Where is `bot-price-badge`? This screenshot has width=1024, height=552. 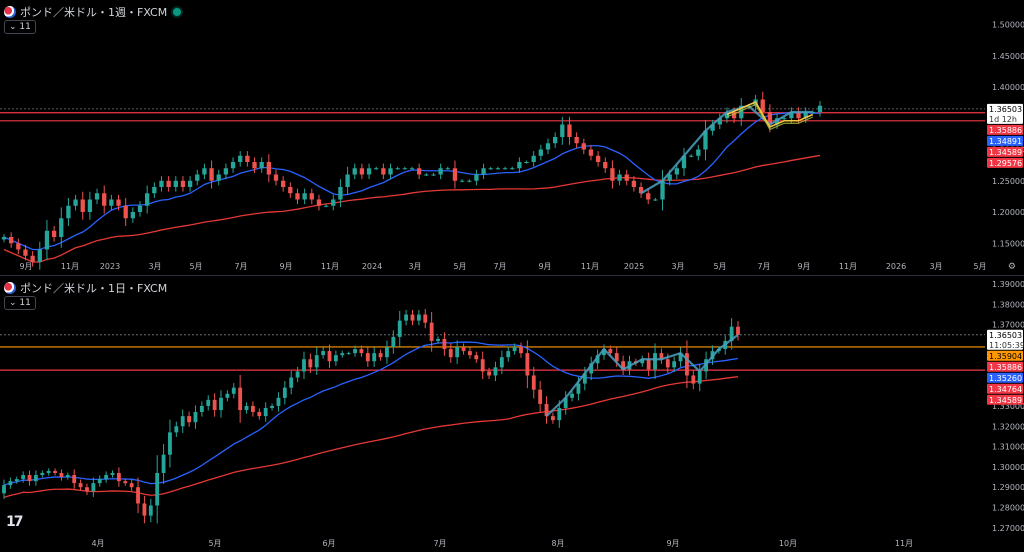
bot-price-badge is located at coordinates (1005, 388).